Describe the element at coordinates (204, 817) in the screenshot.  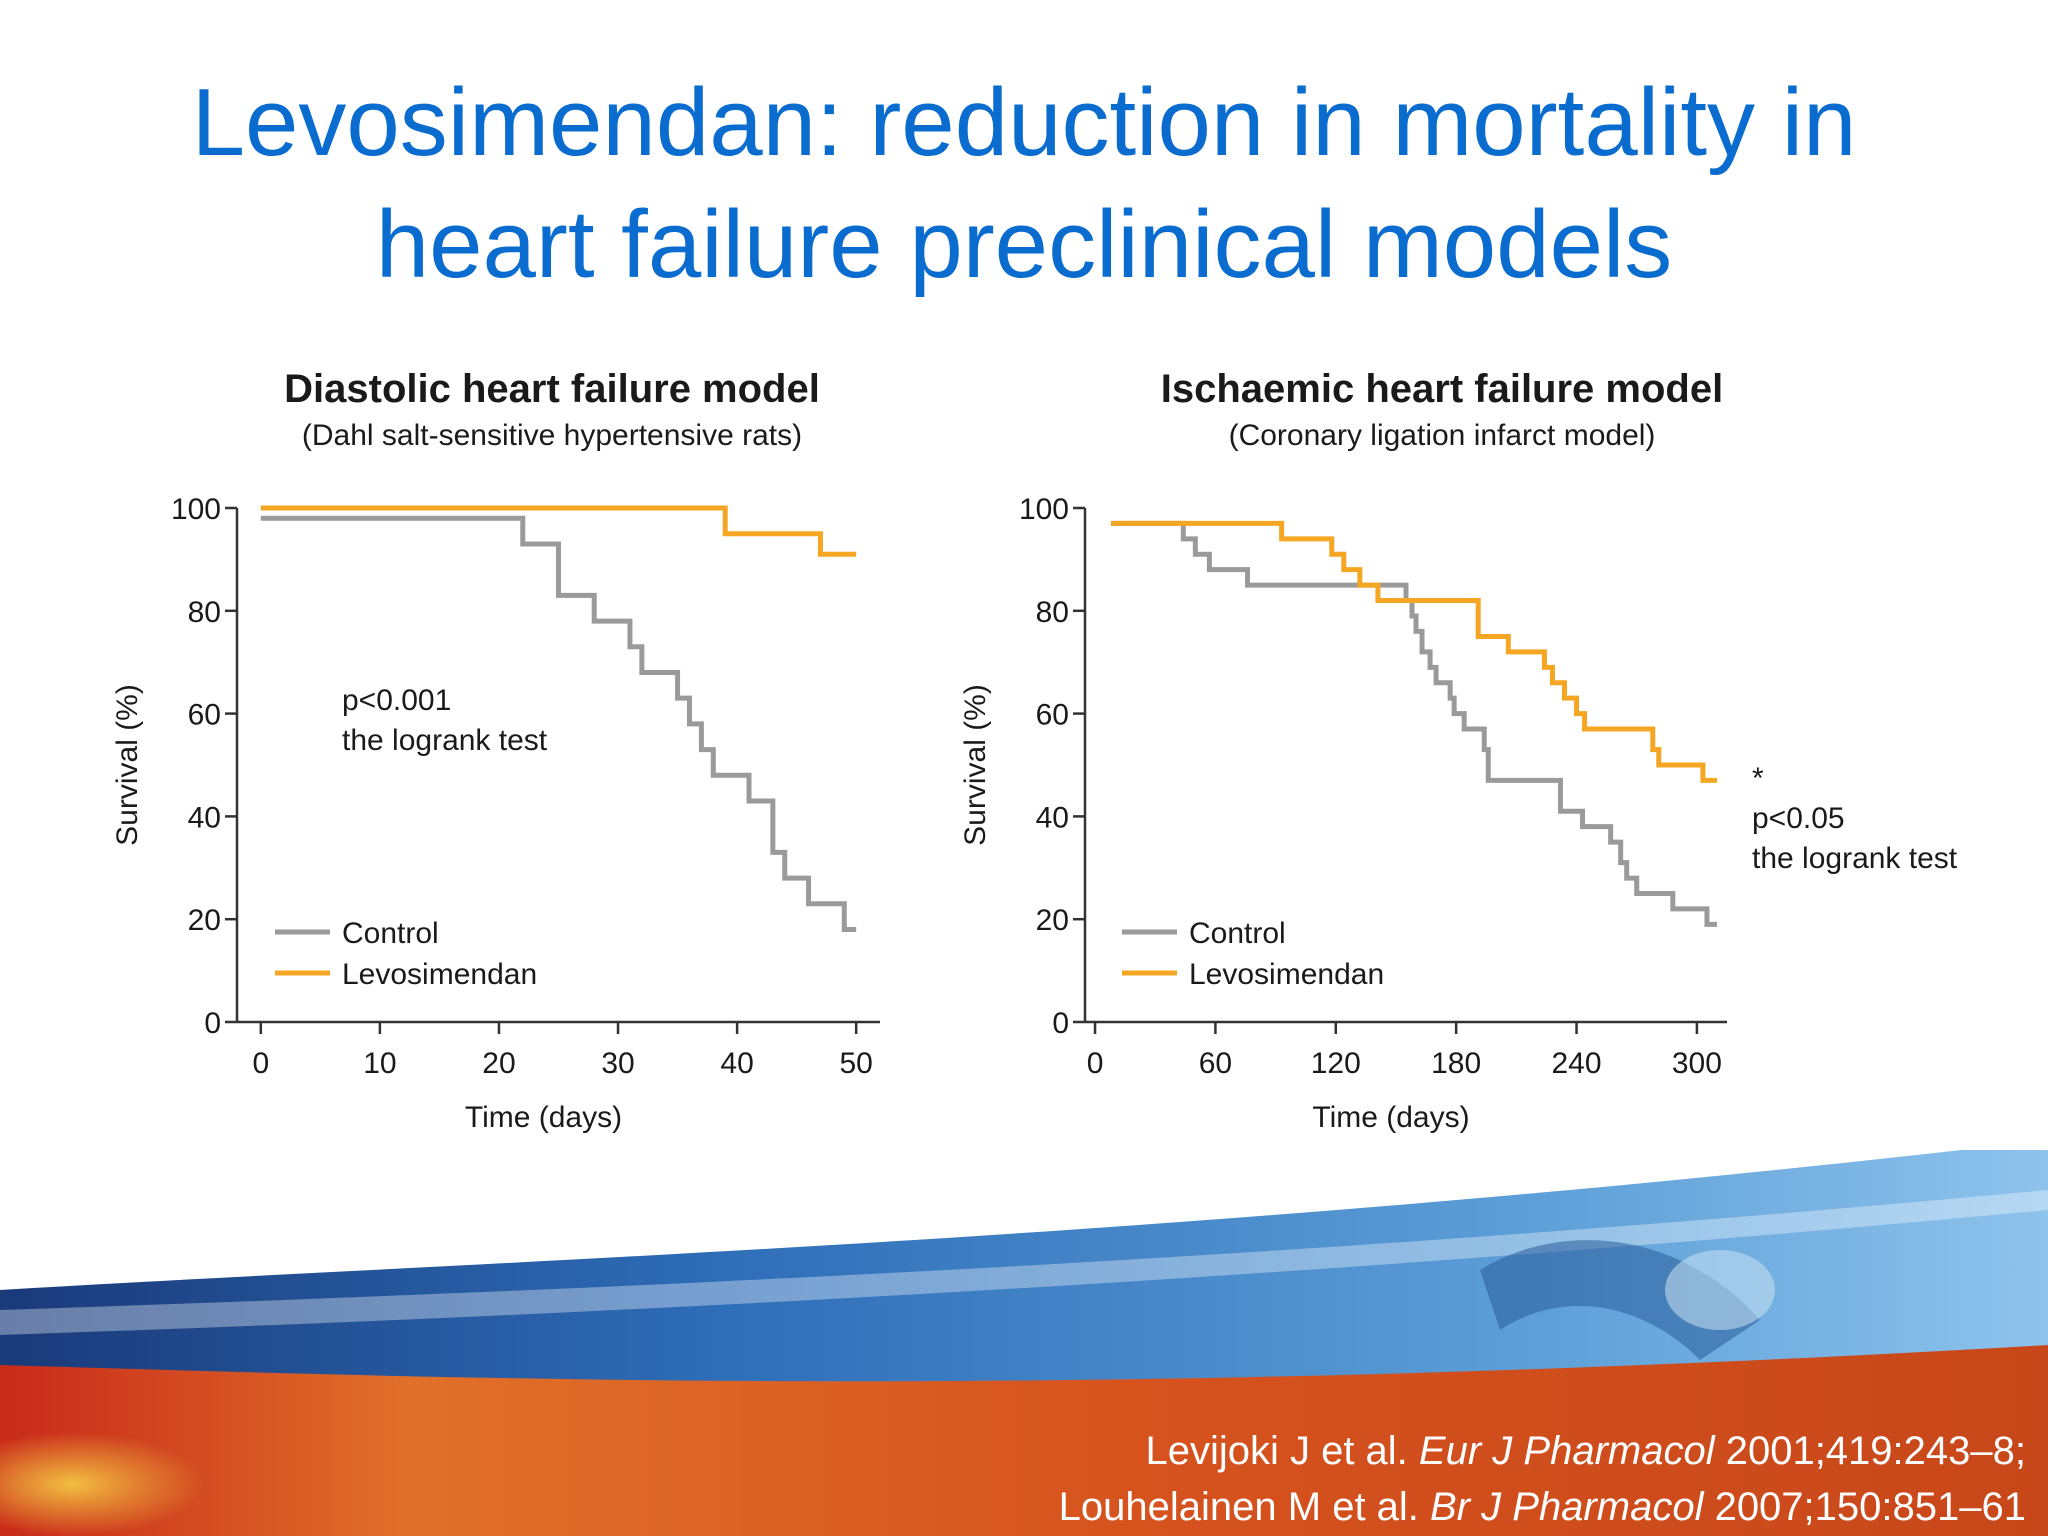
I see `chart1-y-tick-label: 40` at that location.